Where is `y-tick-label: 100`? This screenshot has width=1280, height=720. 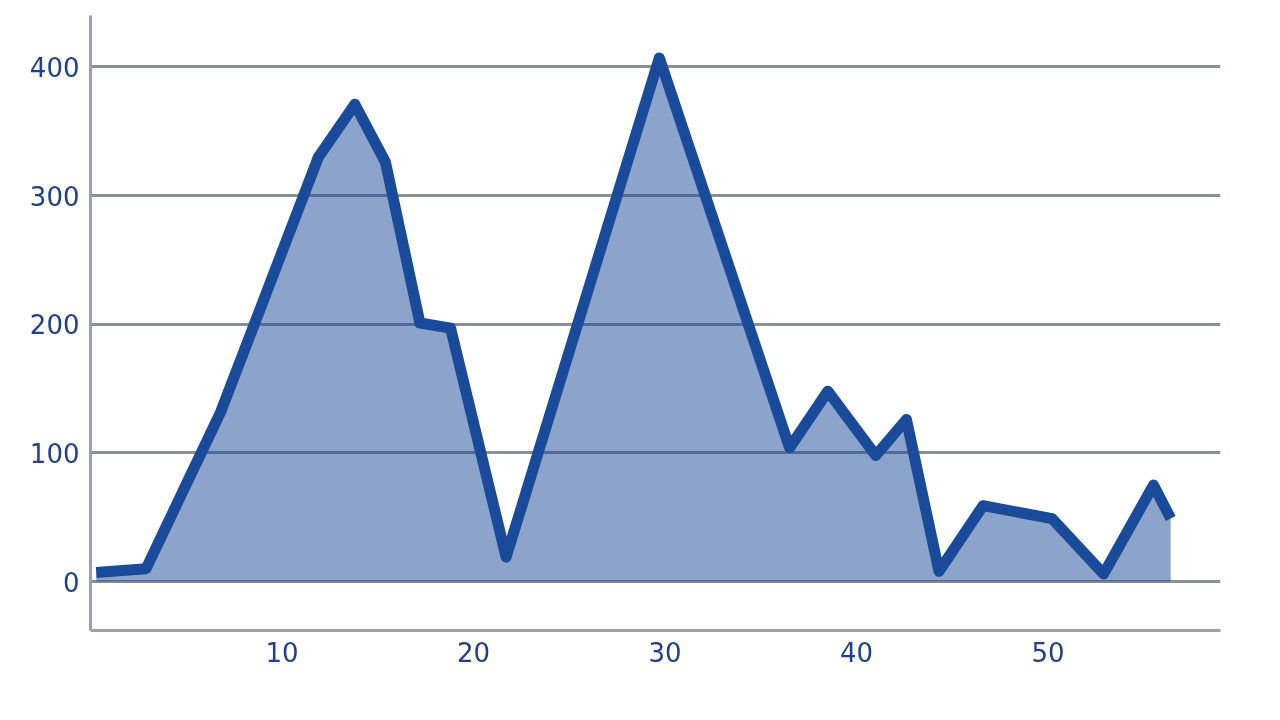 y-tick-label: 100 is located at coordinates (54, 453).